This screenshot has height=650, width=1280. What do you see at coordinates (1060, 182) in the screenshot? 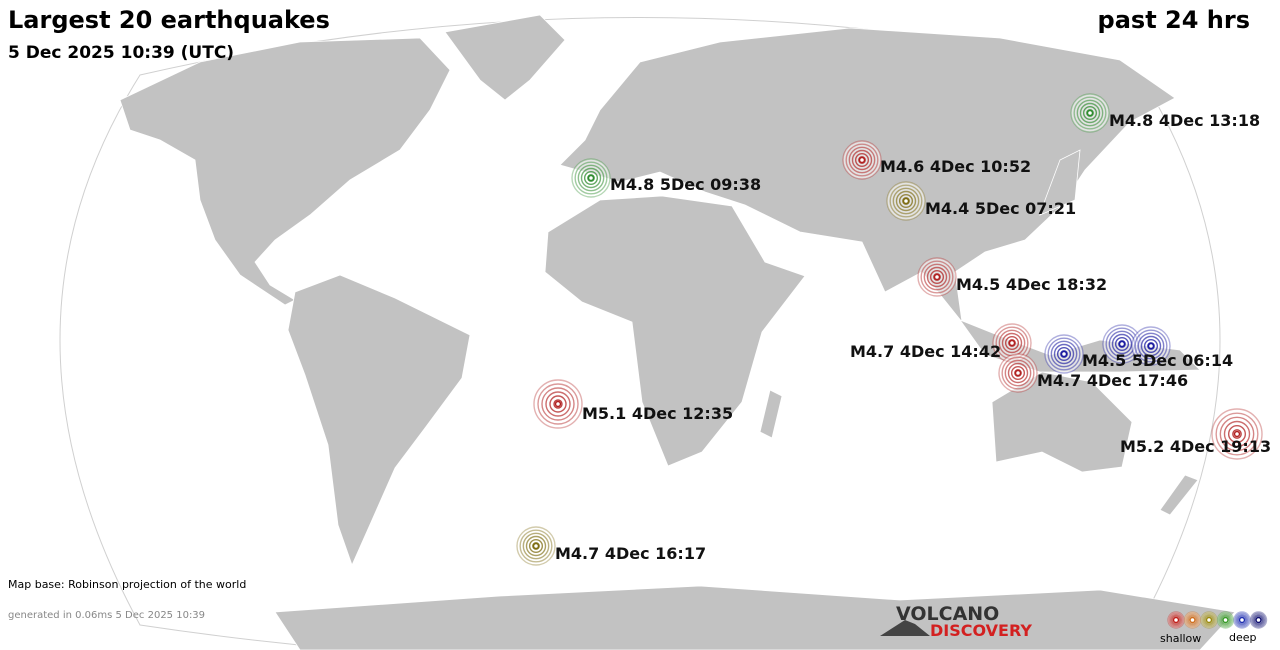
I see `japan` at bounding box center [1060, 182].